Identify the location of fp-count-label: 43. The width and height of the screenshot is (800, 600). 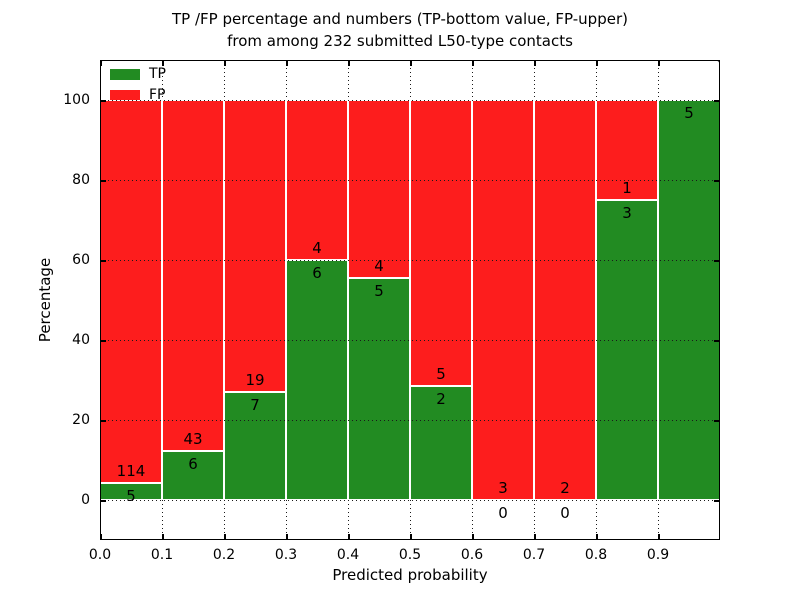
(193, 439).